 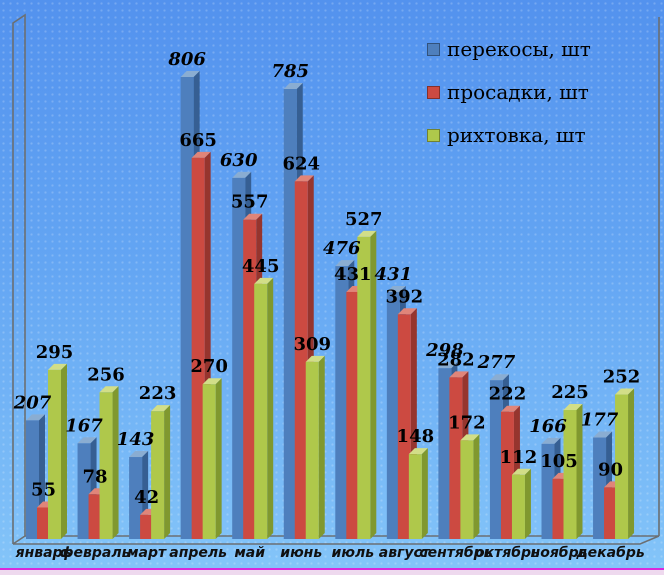 I want to click on value-label: 282, so click(x=456, y=359).